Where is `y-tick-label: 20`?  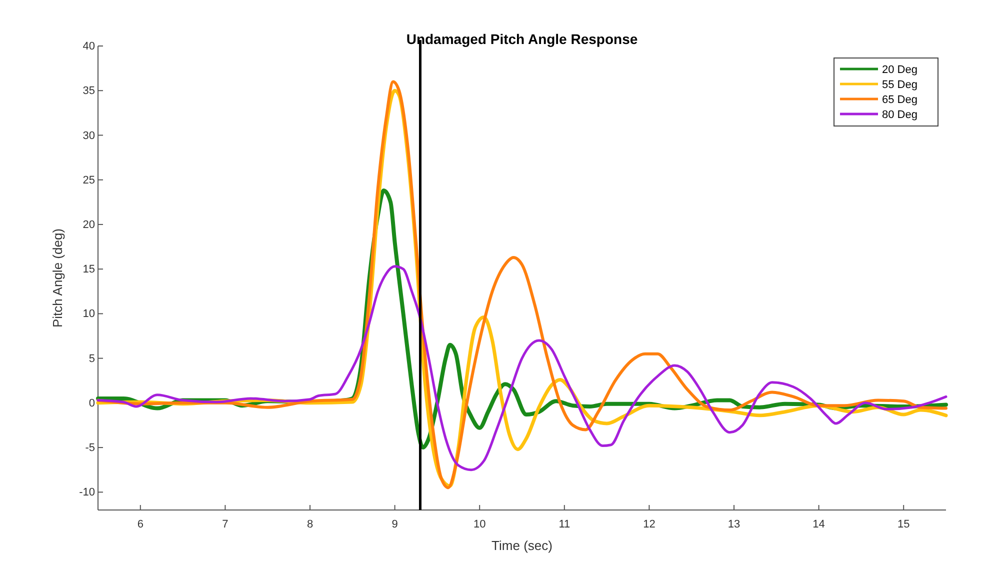 y-tick-label: 20 is located at coordinates (88, 224).